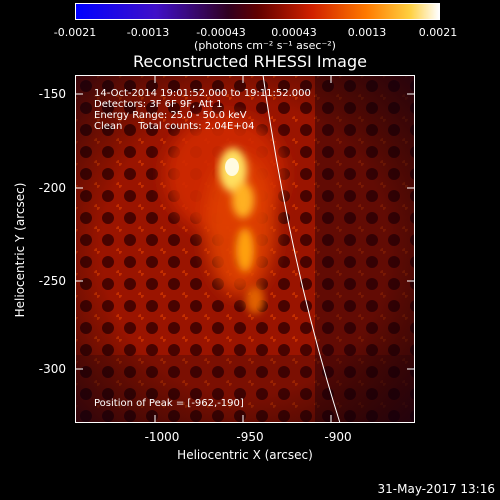 Image resolution: width=500 pixels, height=500 pixels. I want to click on colorbar-tick-label: 0.0021, so click(438, 32).